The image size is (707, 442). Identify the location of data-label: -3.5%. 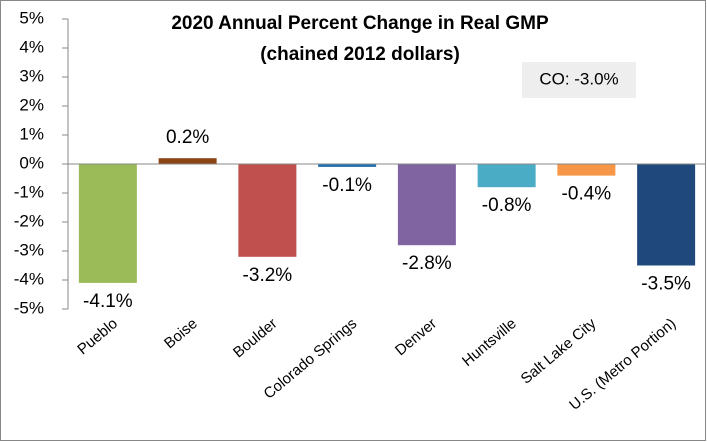
(666, 284).